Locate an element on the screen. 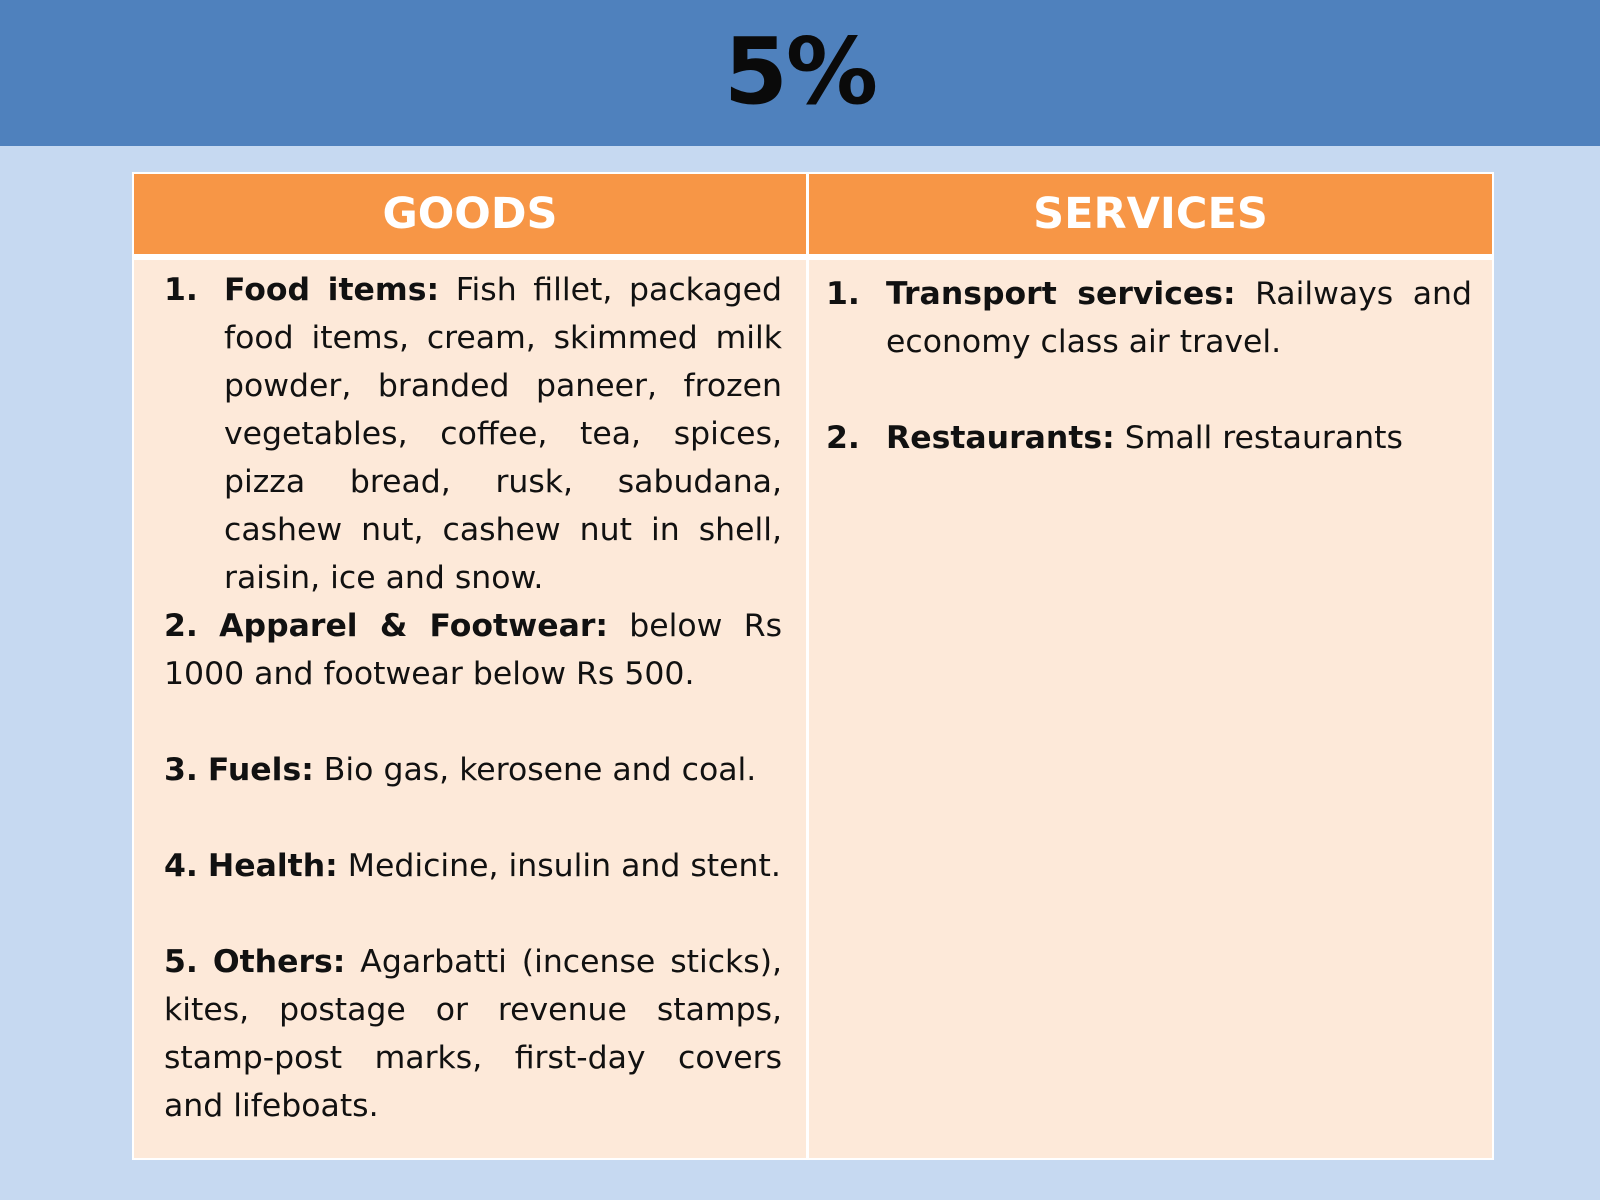  services-item-heading: Transport services: is located at coordinates (1061, 294).